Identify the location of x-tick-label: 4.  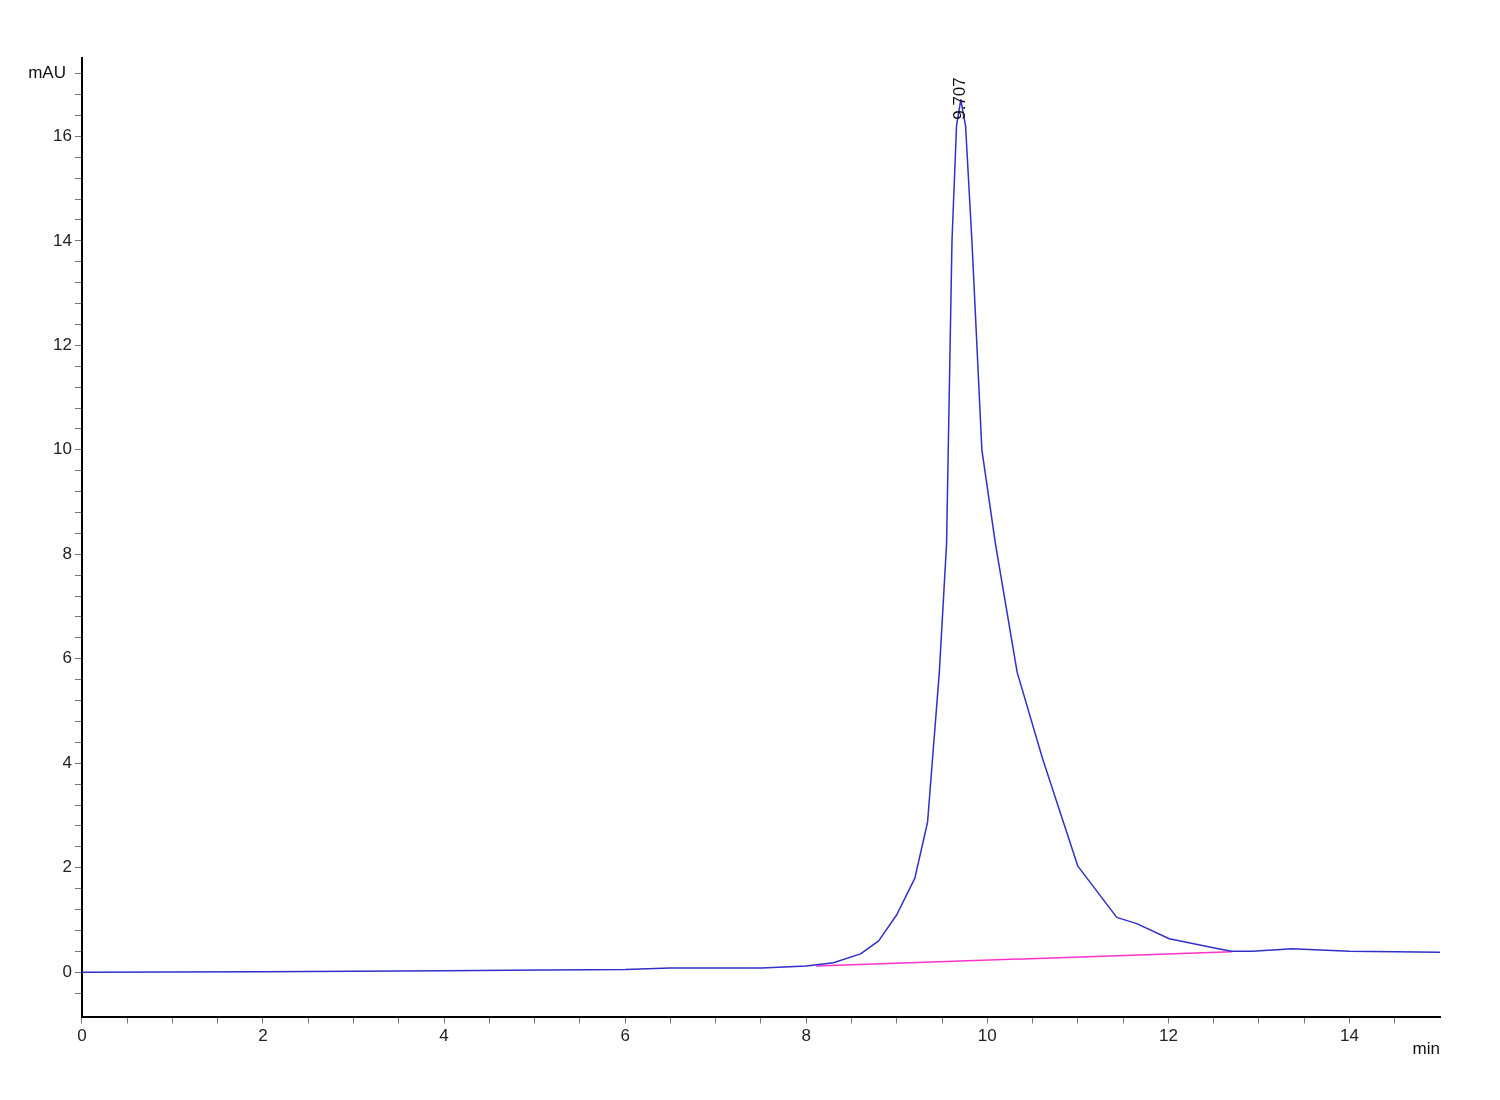
(444, 1036).